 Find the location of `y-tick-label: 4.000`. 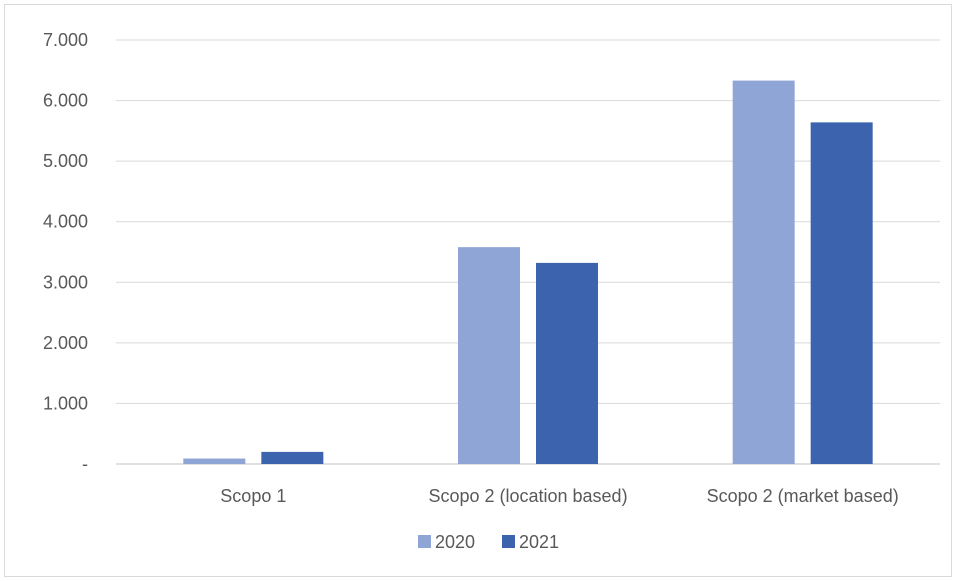

y-tick-label: 4.000 is located at coordinates (65, 222).